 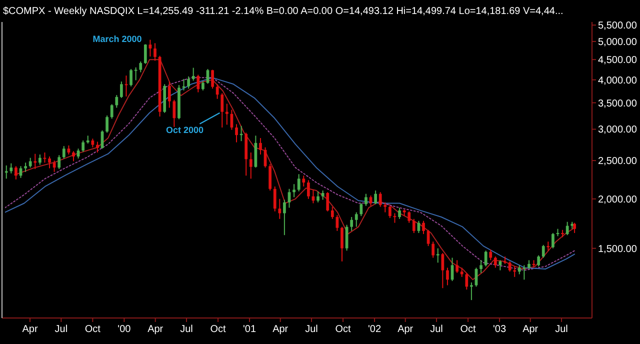 What do you see at coordinates (618, 80) in the screenshot?
I see `y-tick-label: 4,000.00` at bounding box center [618, 80].